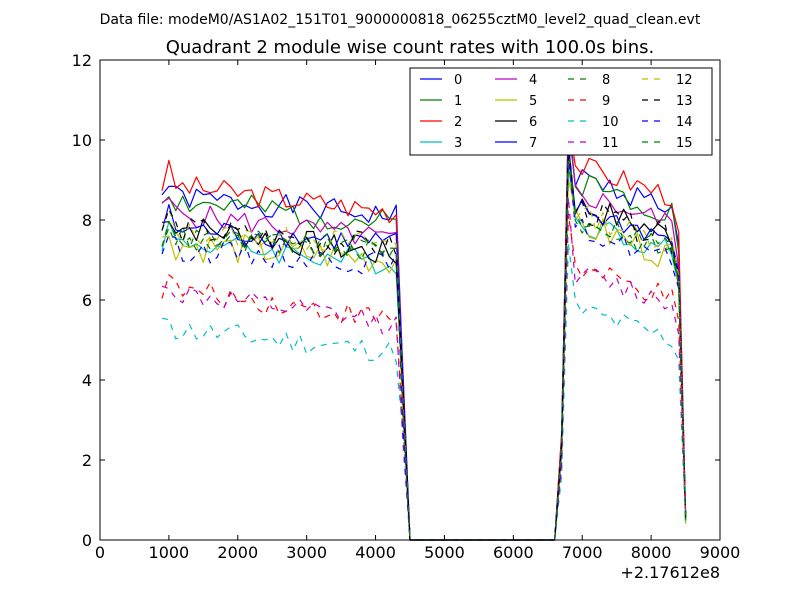 The height and width of the screenshot is (600, 800). I want to click on legend-label-11: 11, so click(610, 143).